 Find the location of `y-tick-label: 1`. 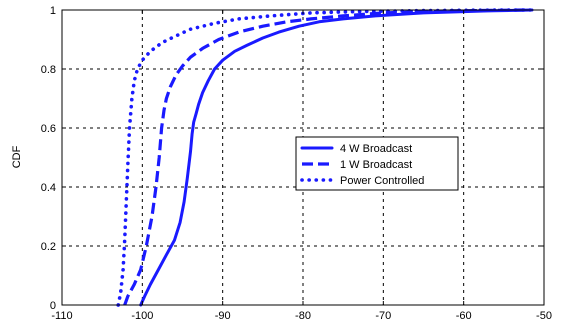

y-tick-label: 1 is located at coordinates (53, 11).